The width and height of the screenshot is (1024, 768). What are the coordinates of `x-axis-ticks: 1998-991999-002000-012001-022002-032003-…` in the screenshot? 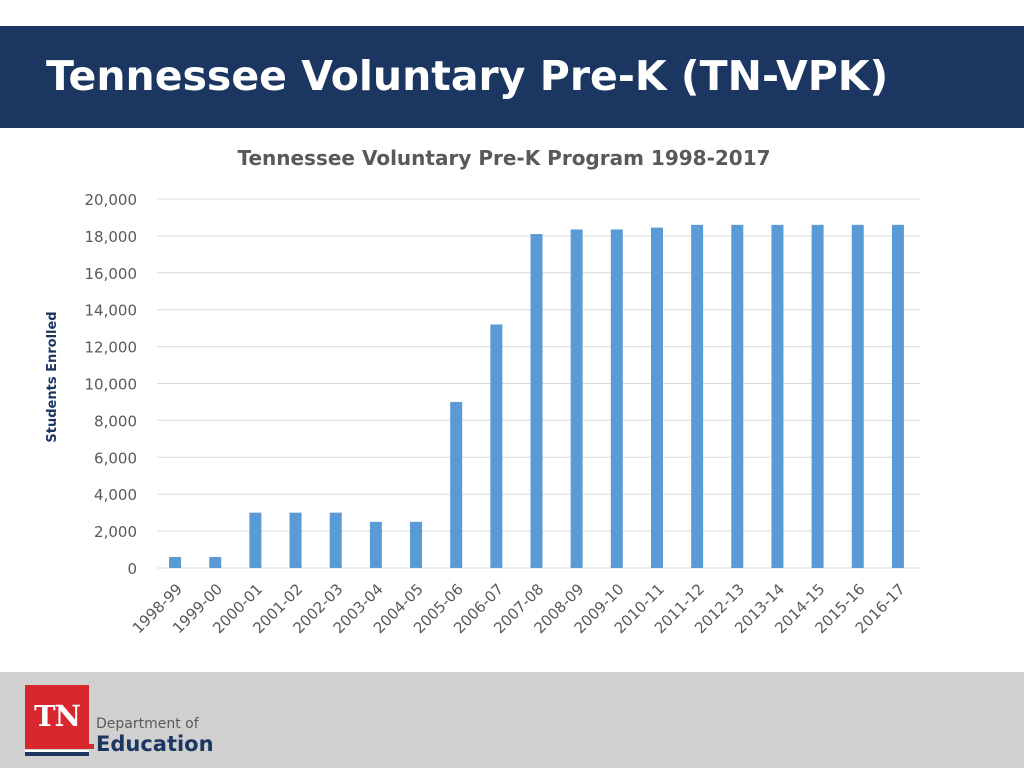 It's located at (519, 608).